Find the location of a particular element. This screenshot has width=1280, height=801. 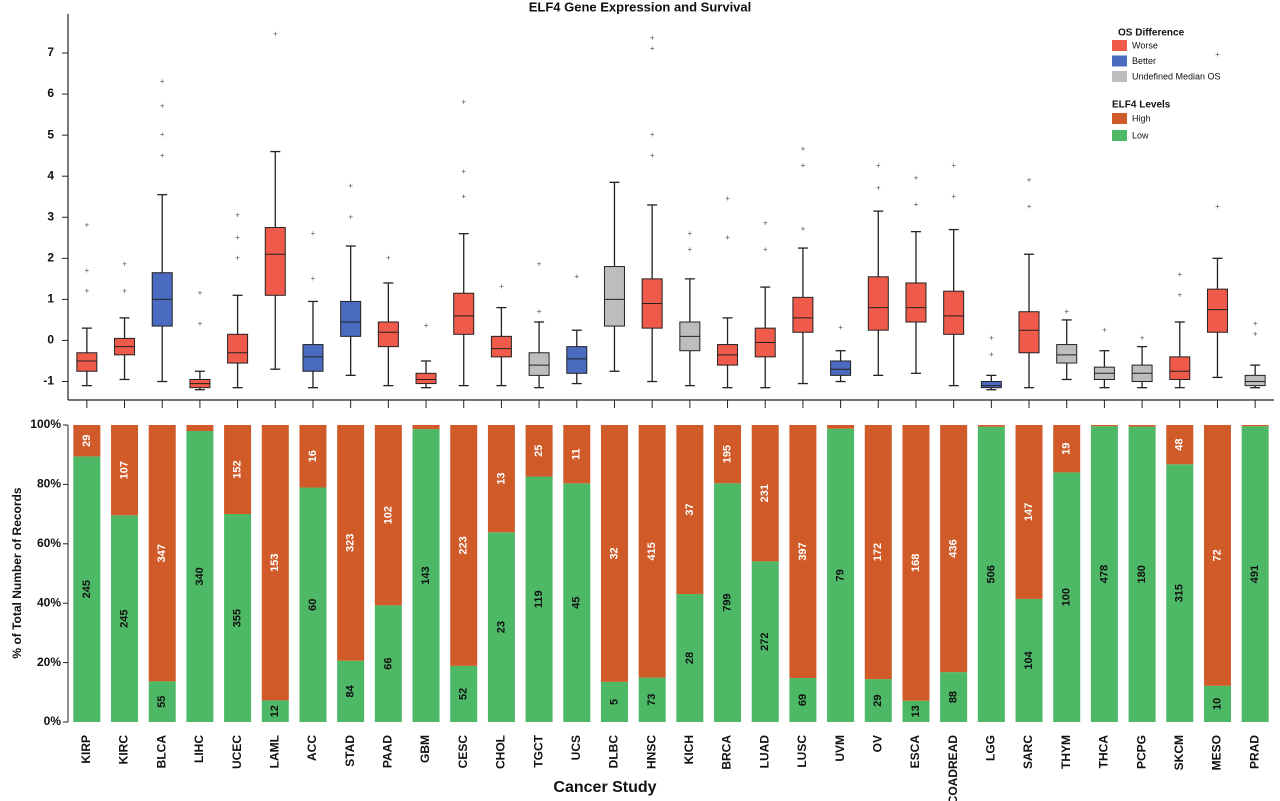

y-tick-label: 5 is located at coordinates (50, 134).